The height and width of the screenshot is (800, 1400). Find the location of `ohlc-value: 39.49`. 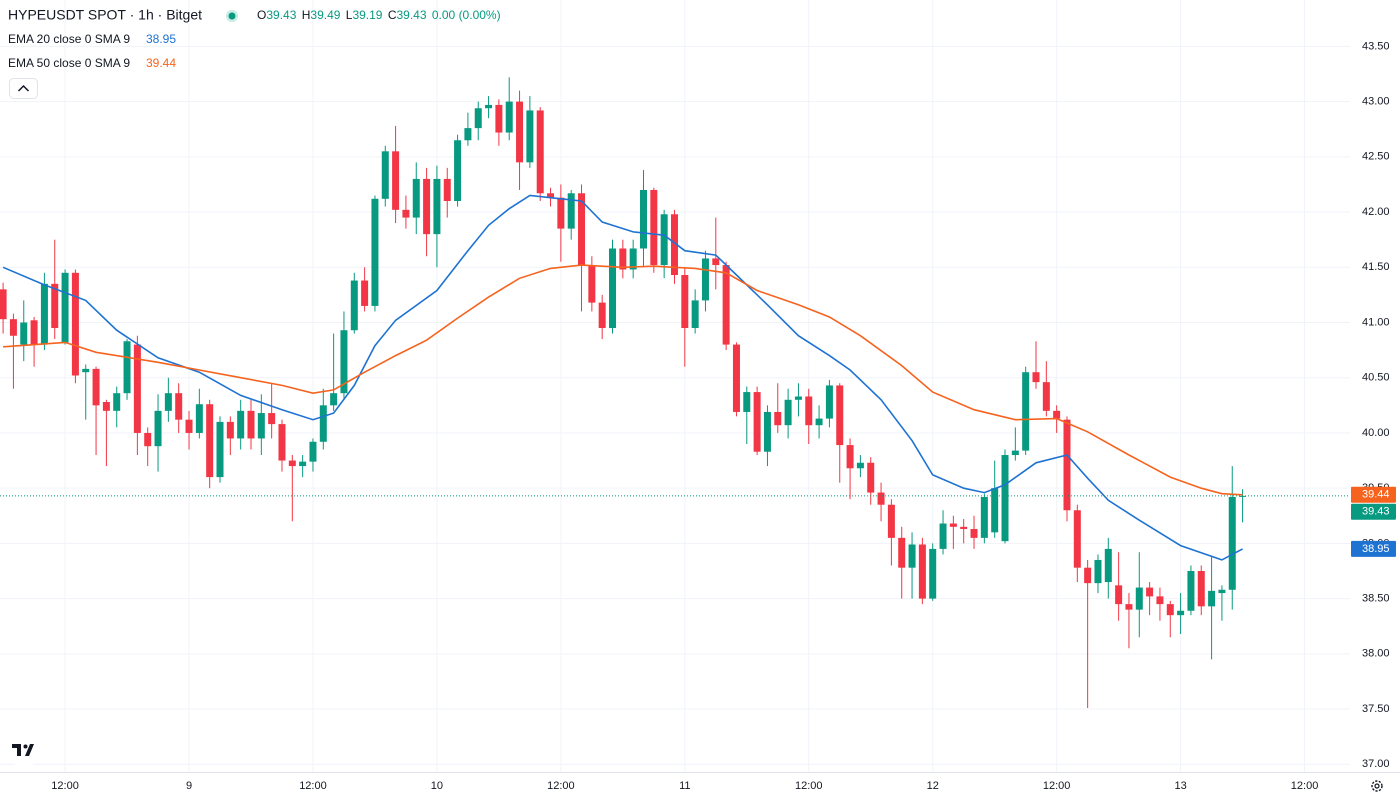

ohlc-value: 39.49 is located at coordinates (325, 15).